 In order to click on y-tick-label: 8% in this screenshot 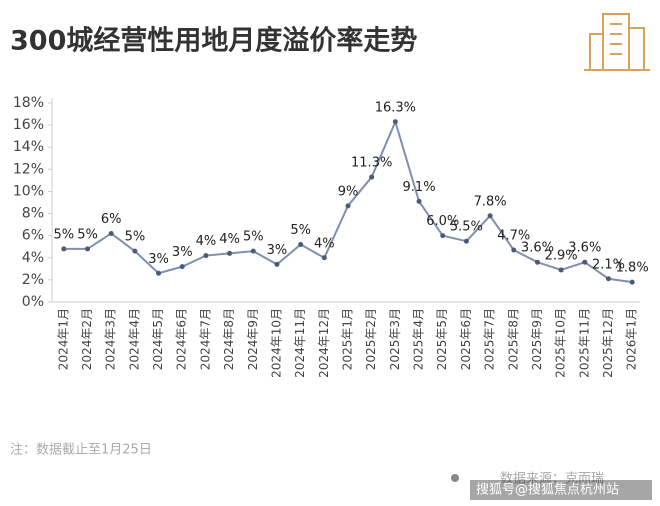, I will do `click(33, 214)`.